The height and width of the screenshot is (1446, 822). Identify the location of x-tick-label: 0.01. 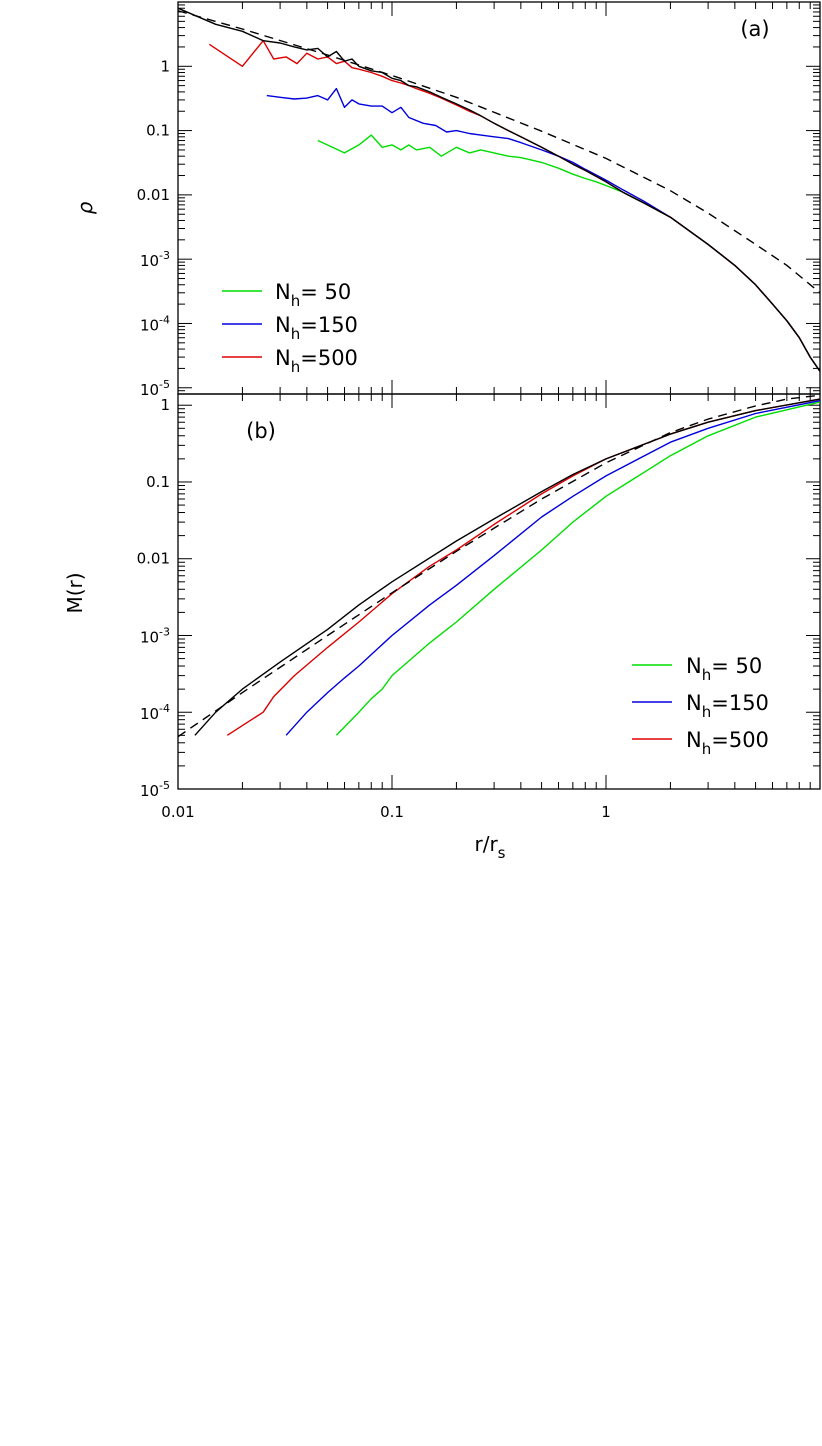
(177, 812).